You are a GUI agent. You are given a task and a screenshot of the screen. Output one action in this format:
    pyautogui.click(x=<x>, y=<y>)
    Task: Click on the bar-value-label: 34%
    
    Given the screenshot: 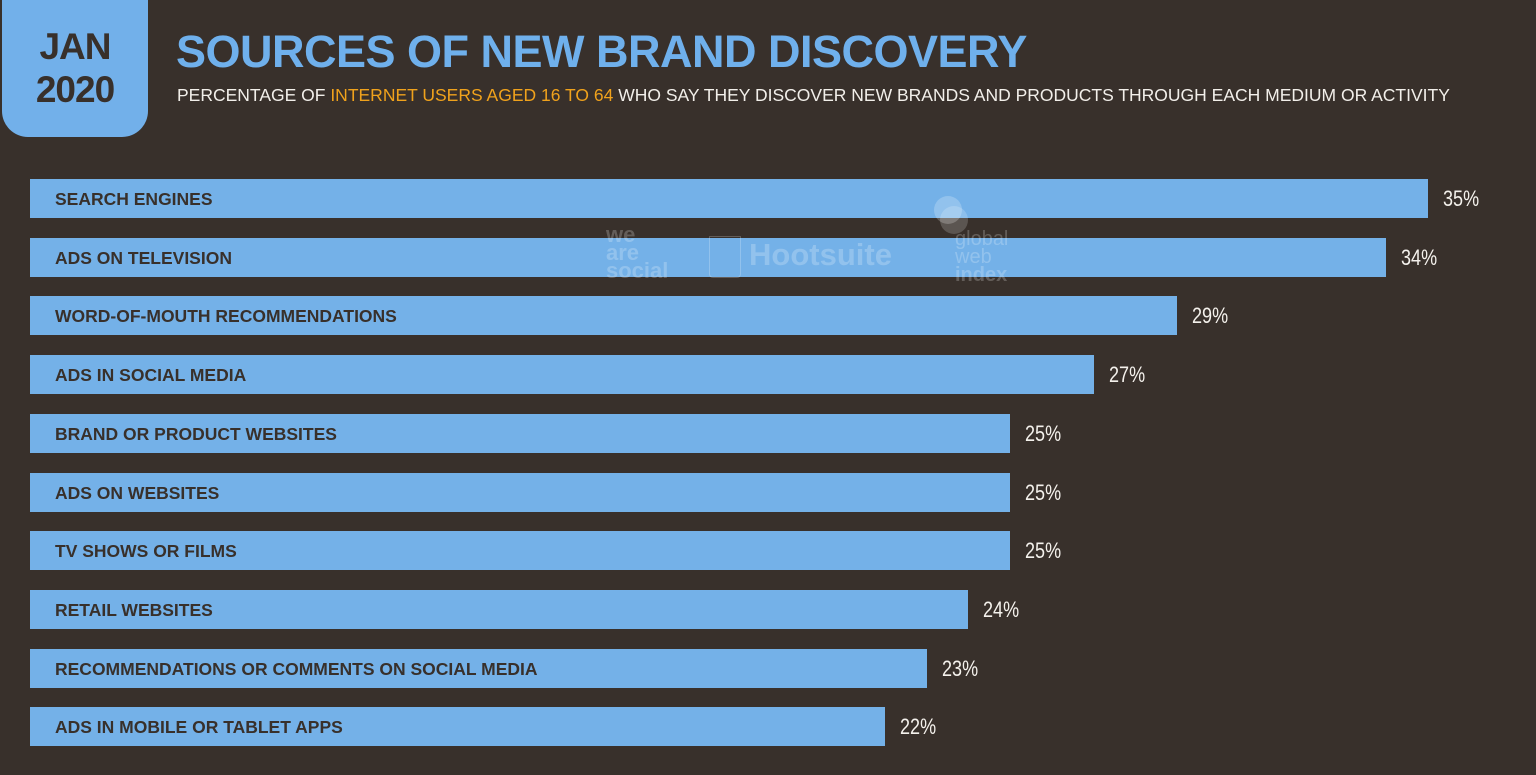 What is the action you would take?
    pyautogui.click(x=1419, y=257)
    